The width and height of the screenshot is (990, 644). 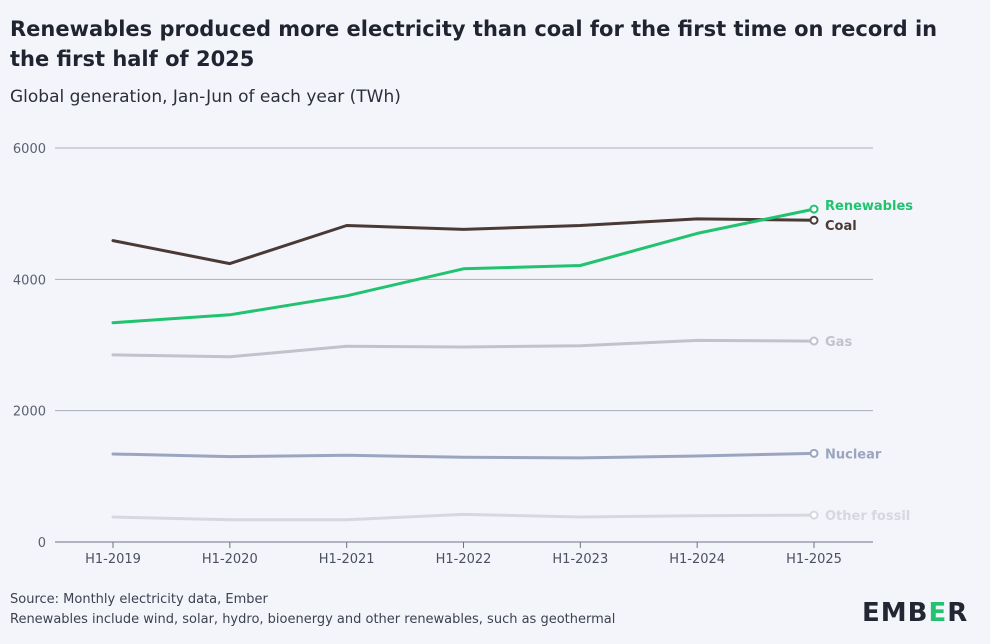 I want to click on series-coal: Coal, so click(x=484, y=240).